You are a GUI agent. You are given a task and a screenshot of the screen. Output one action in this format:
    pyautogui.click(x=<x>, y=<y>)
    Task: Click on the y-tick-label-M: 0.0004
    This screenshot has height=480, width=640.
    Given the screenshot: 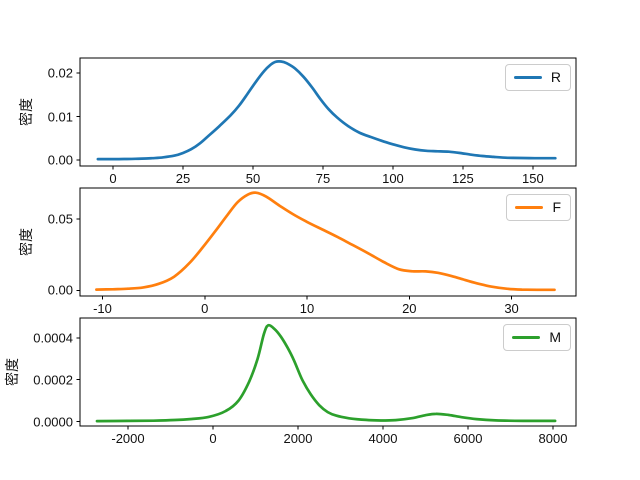 What is the action you would take?
    pyautogui.click(x=53, y=338)
    